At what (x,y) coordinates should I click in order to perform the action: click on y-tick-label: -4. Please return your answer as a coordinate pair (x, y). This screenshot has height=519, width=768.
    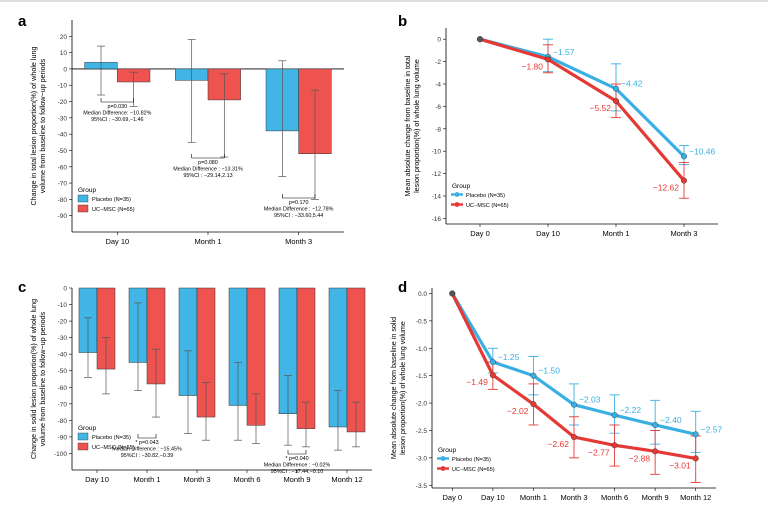
    Looking at the image, I should click on (438, 85).